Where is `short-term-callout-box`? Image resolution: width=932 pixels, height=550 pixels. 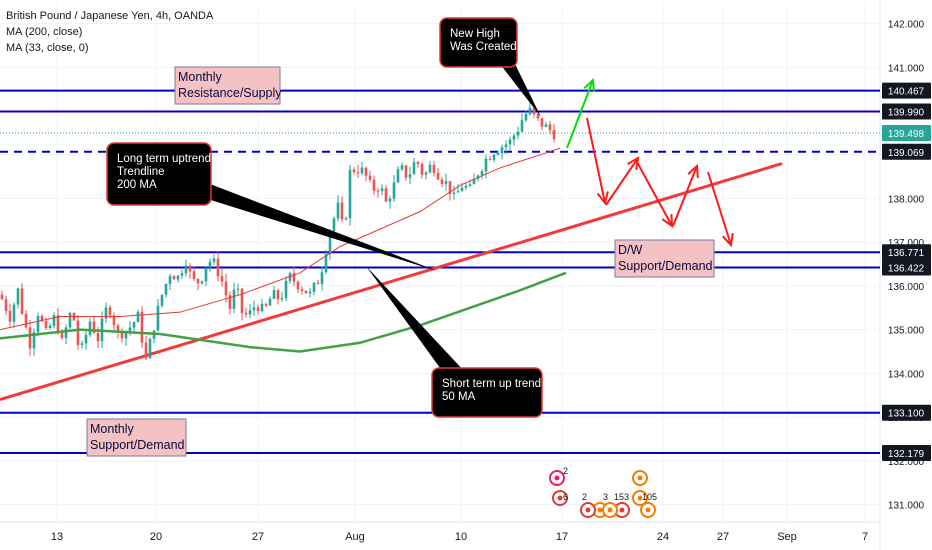 short-term-callout-box is located at coordinates (487, 392).